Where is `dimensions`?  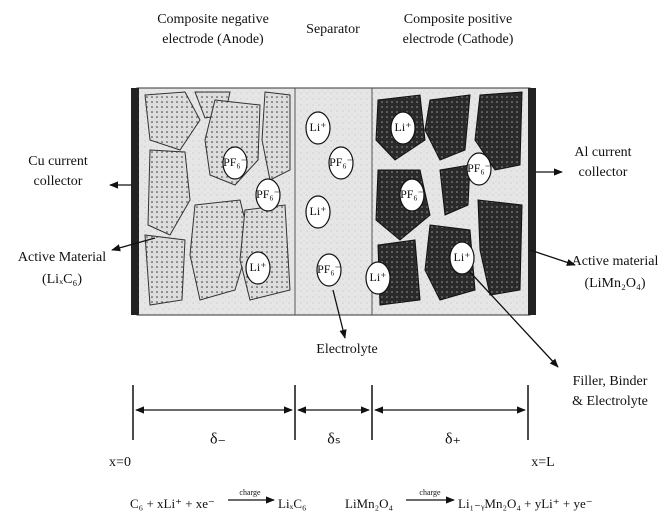 dimensions is located at coordinates (330, 412).